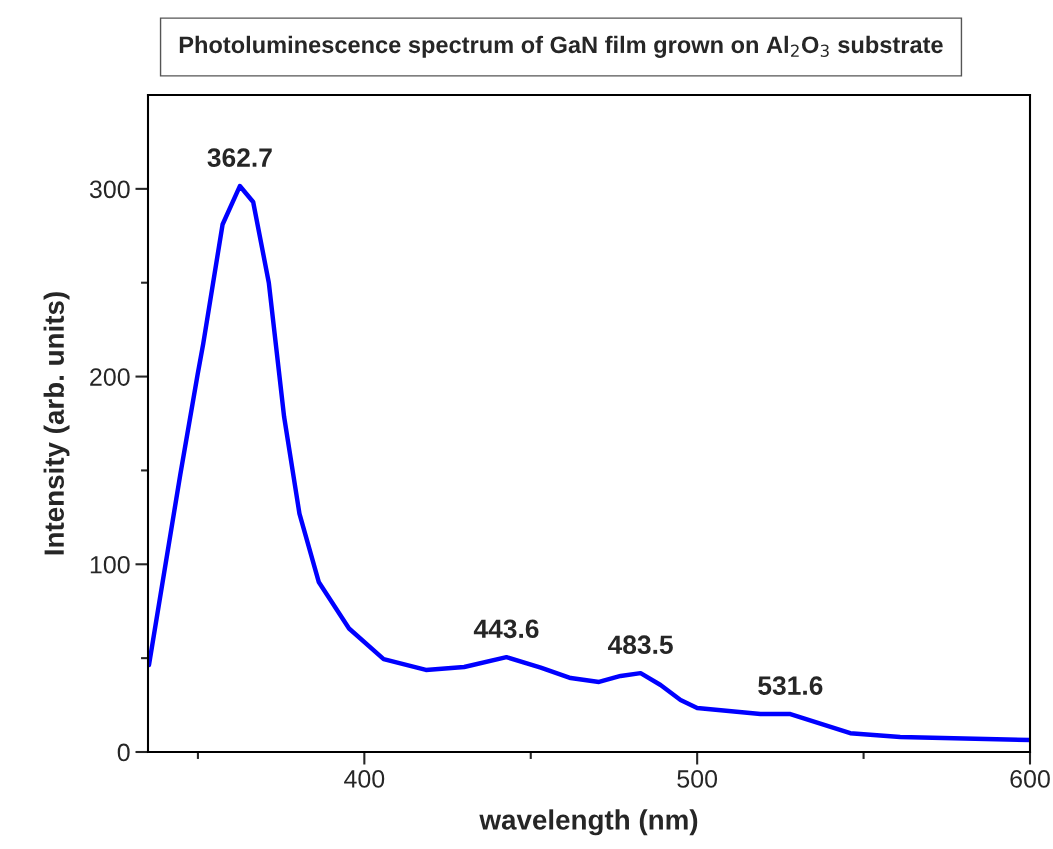 Image resolution: width=1053 pixels, height=849 pixels. What do you see at coordinates (110, 564) in the screenshot?
I see `y-tick-label: 100` at bounding box center [110, 564].